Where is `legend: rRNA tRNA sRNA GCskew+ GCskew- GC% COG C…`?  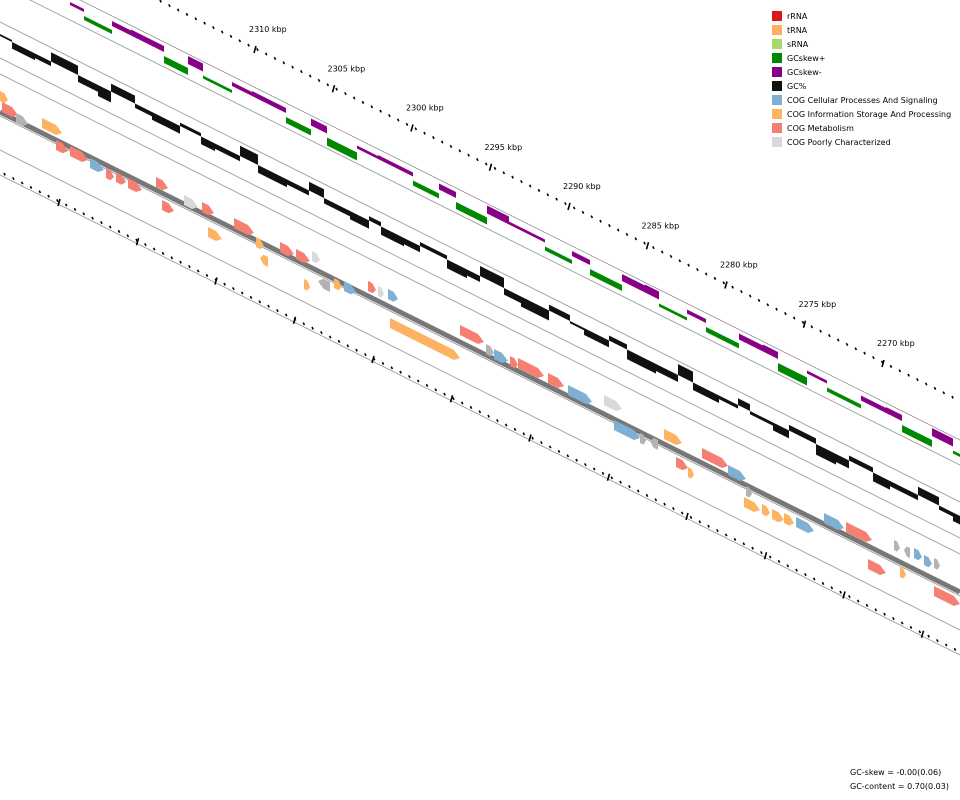
legend: rRNA tRNA sRNA GCskew+ GCskew- GC% COG C… is located at coordinates (861, 79).